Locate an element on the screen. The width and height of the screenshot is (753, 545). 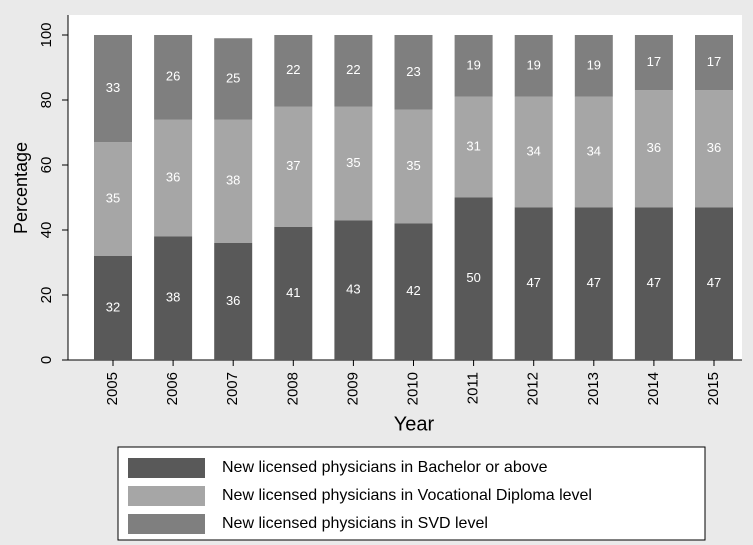
y-axis-label: Percentage is located at coordinates (21, 188).